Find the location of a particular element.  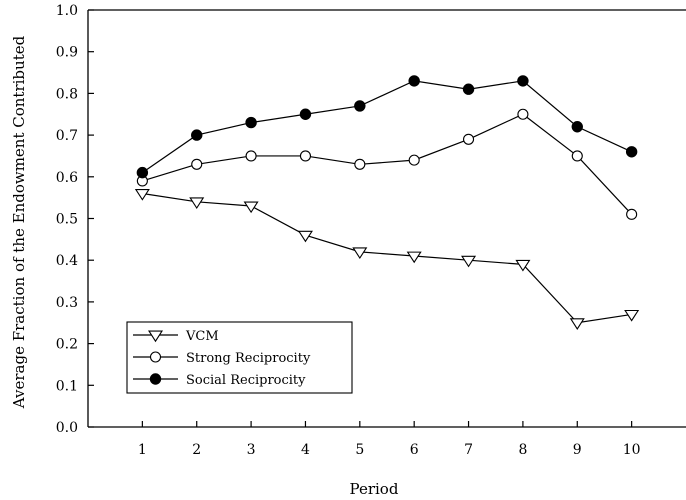

legend-label-social-reciprocity: Social Reciprocity is located at coordinates (246, 380).